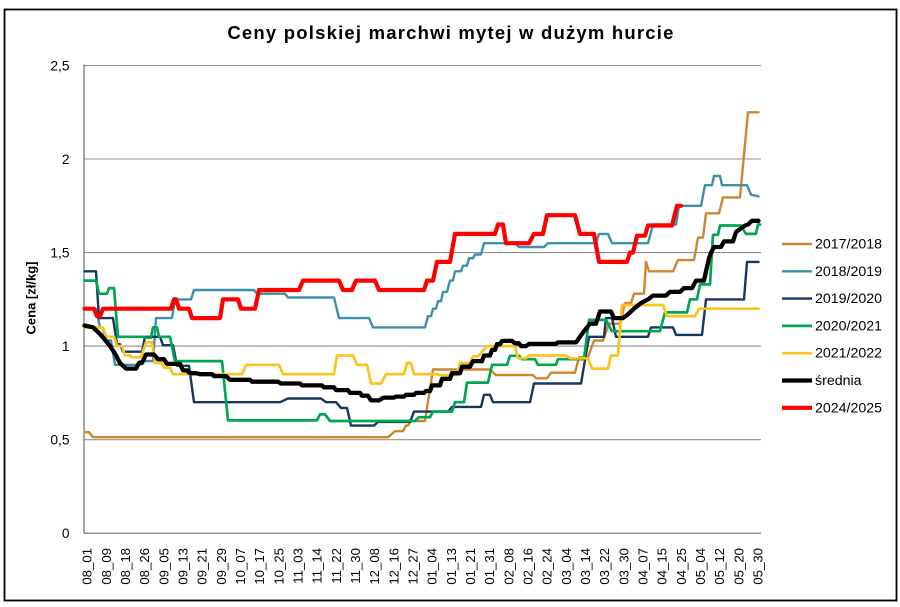 This screenshot has height=607, width=900. What do you see at coordinates (623, 566) in the screenshot?
I see `svg-text: 03_30` at bounding box center [623, 566].